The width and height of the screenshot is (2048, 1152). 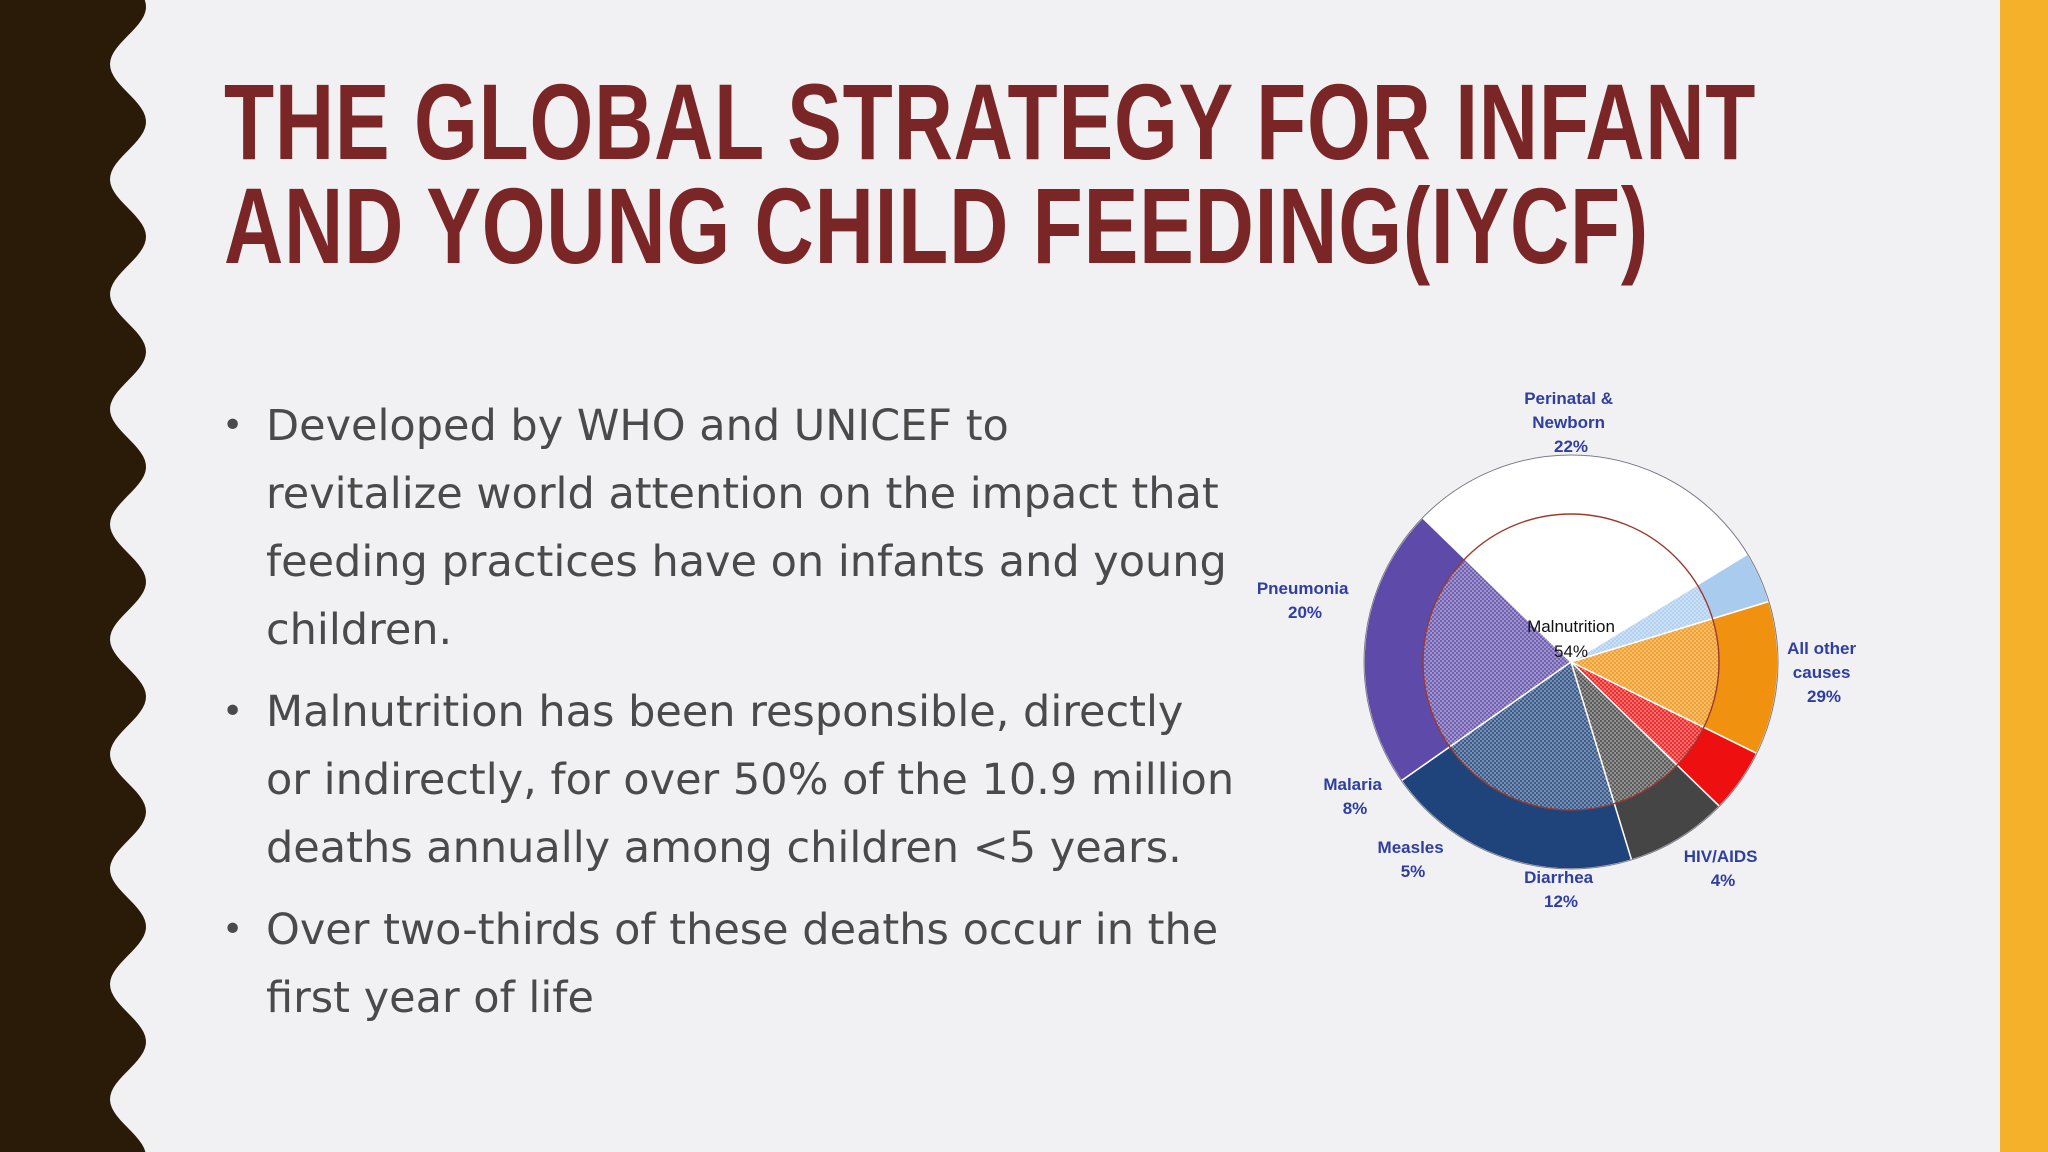 I want to click on wave-shape, so click(x=73, y=576).